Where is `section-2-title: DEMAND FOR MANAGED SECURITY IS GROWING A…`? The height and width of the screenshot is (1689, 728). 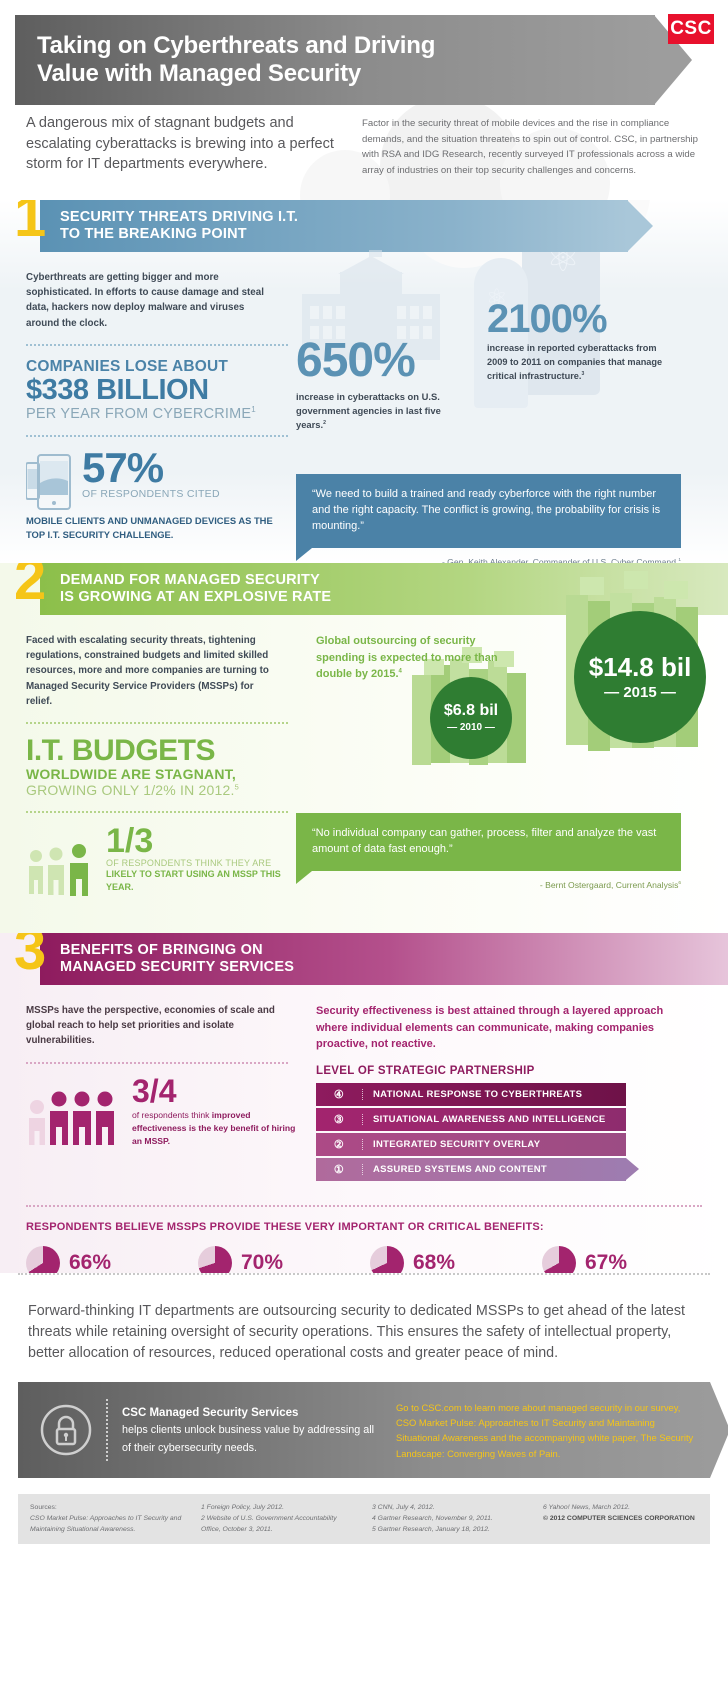
section-2-title: DEMAND FOR MANAGED SECURITY IS GROWING A… is located at coordinates (185, 589).